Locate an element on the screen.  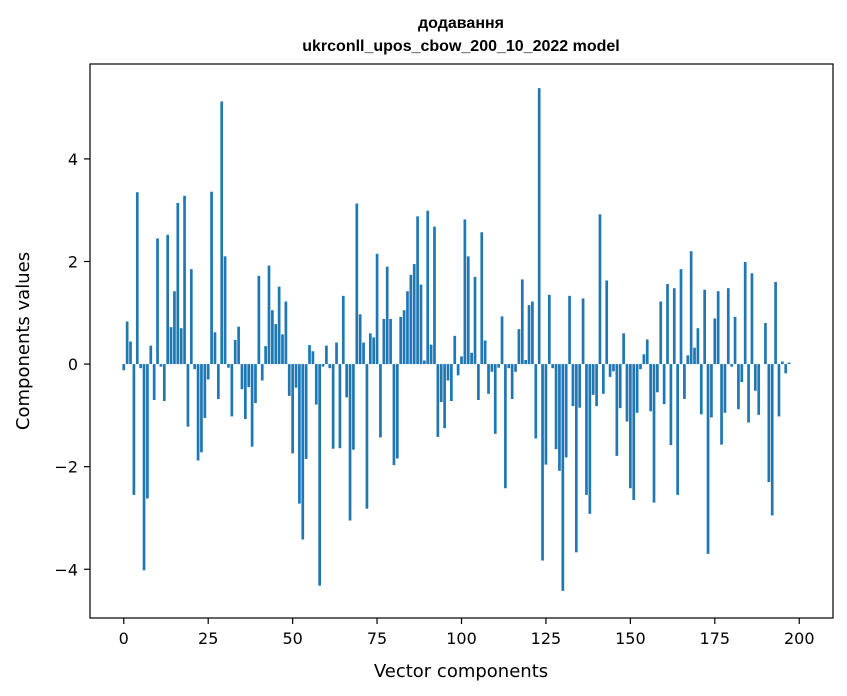
x-tick-label-4: 100 is located at coordinates (461, 638).